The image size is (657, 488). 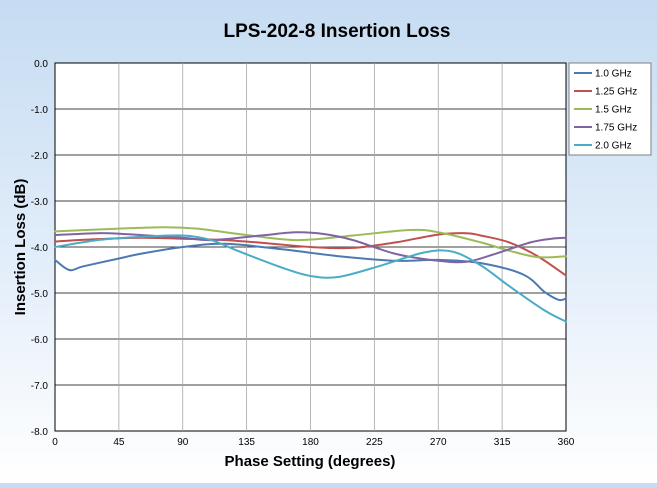 What do you see at coordinates (55, 442) in the screenshot?
I see `x-tick-label: 0` at bounding box center [55, 442].